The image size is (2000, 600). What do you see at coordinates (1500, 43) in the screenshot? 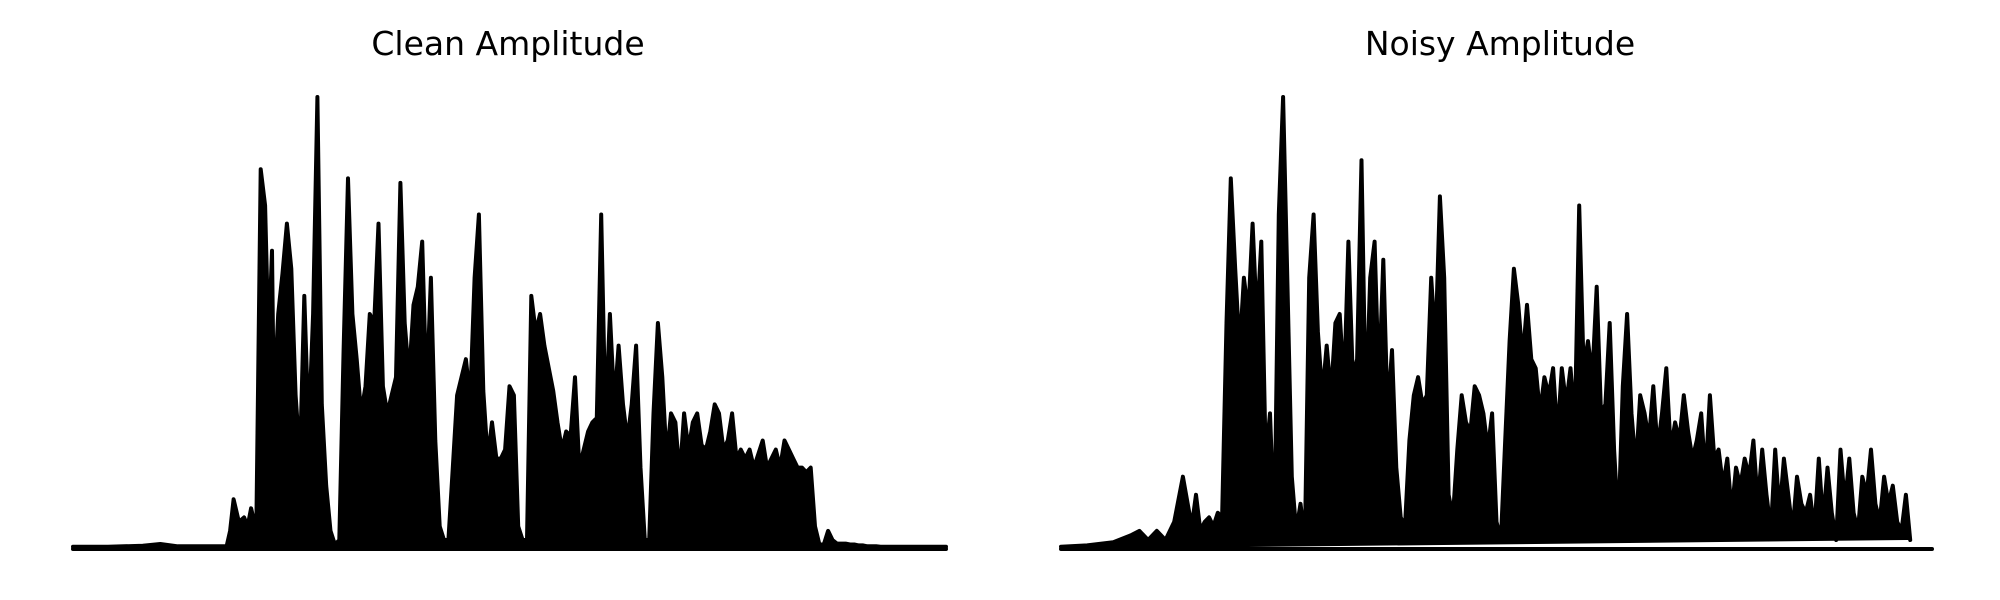
I see `chart-title: Noisy Amplitude` at bounding box center [1500, 43].